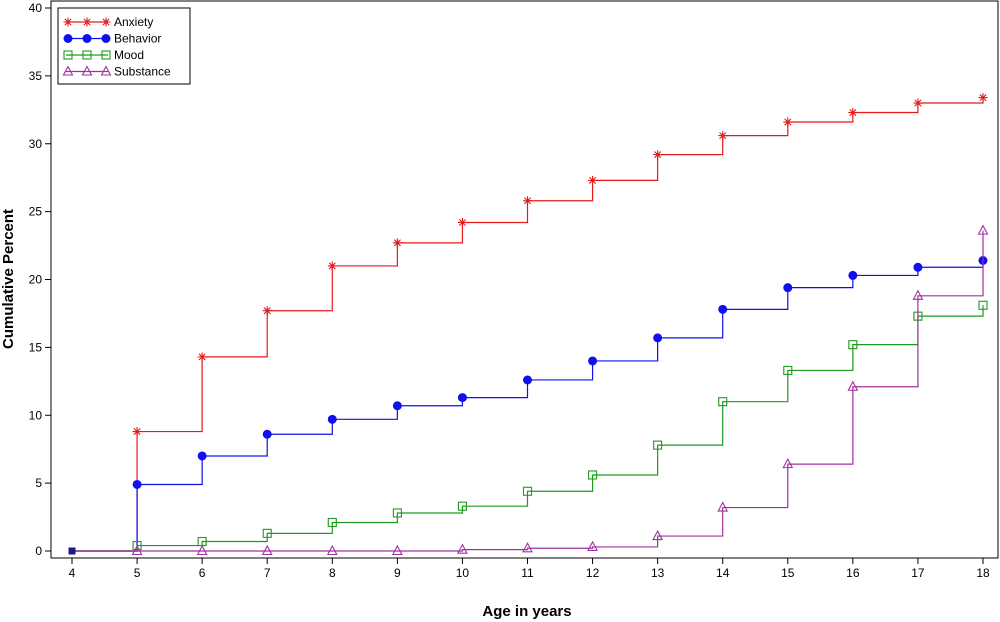 This screenshot has height=622, width=1000. Describe the element at coordinates (593, 573) in the screenshot. I see `x-tick-label: 12` at that location.